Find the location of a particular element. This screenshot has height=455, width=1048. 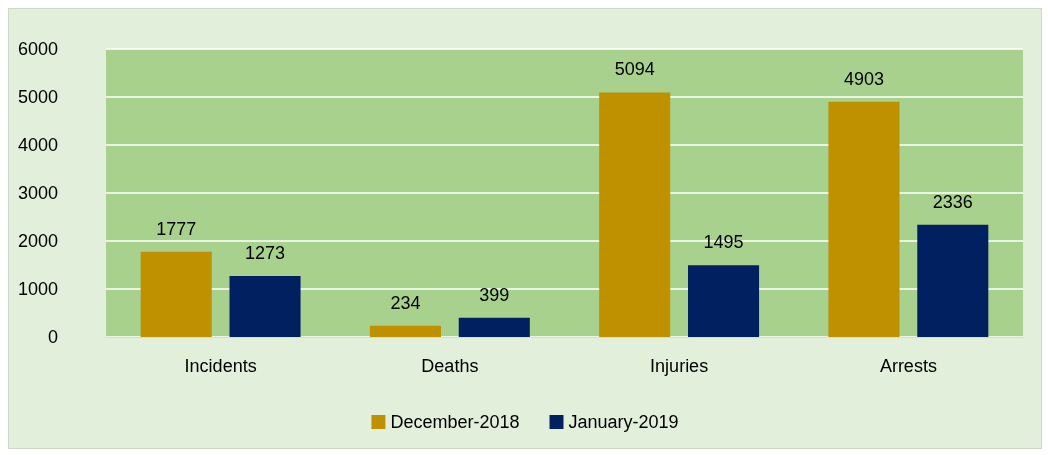

data-label: 5094 is located at coordinates (634, 69).